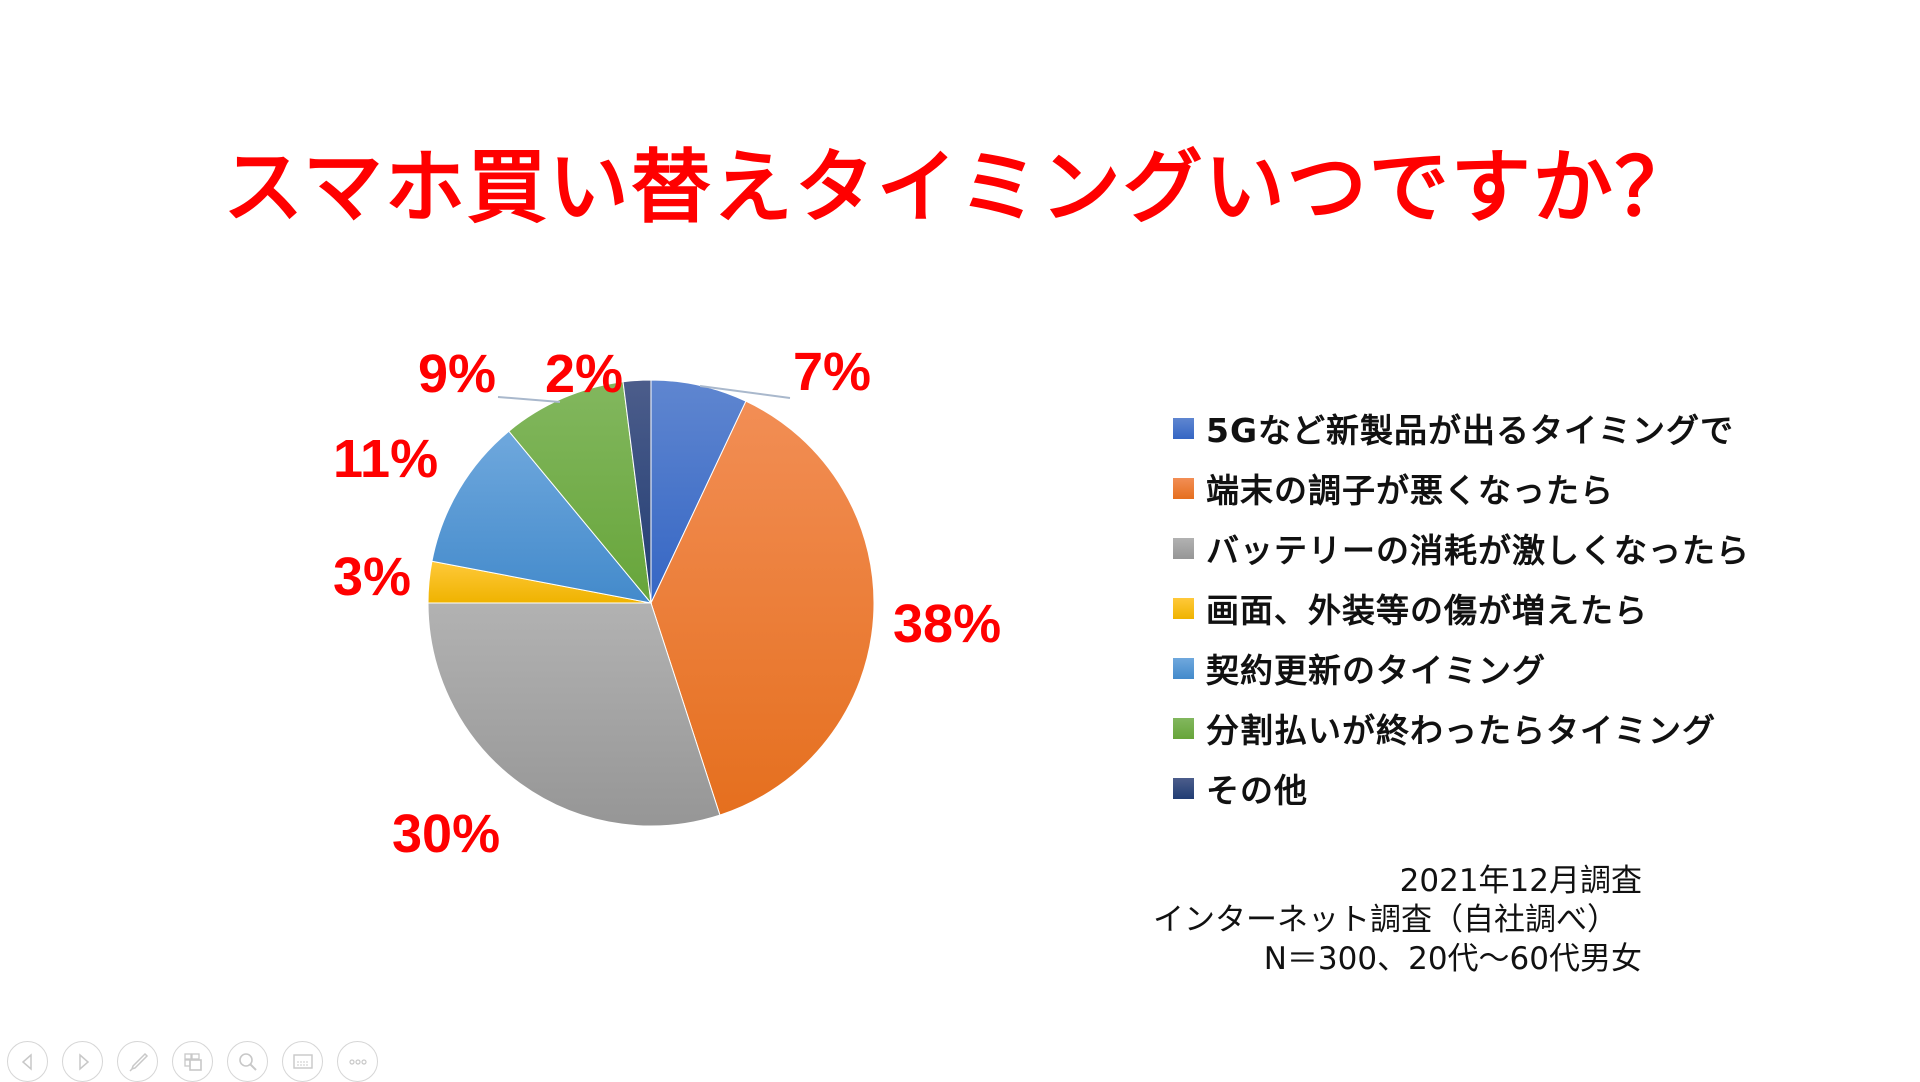  I want to click on slice-installments-done, so click(580, 493).